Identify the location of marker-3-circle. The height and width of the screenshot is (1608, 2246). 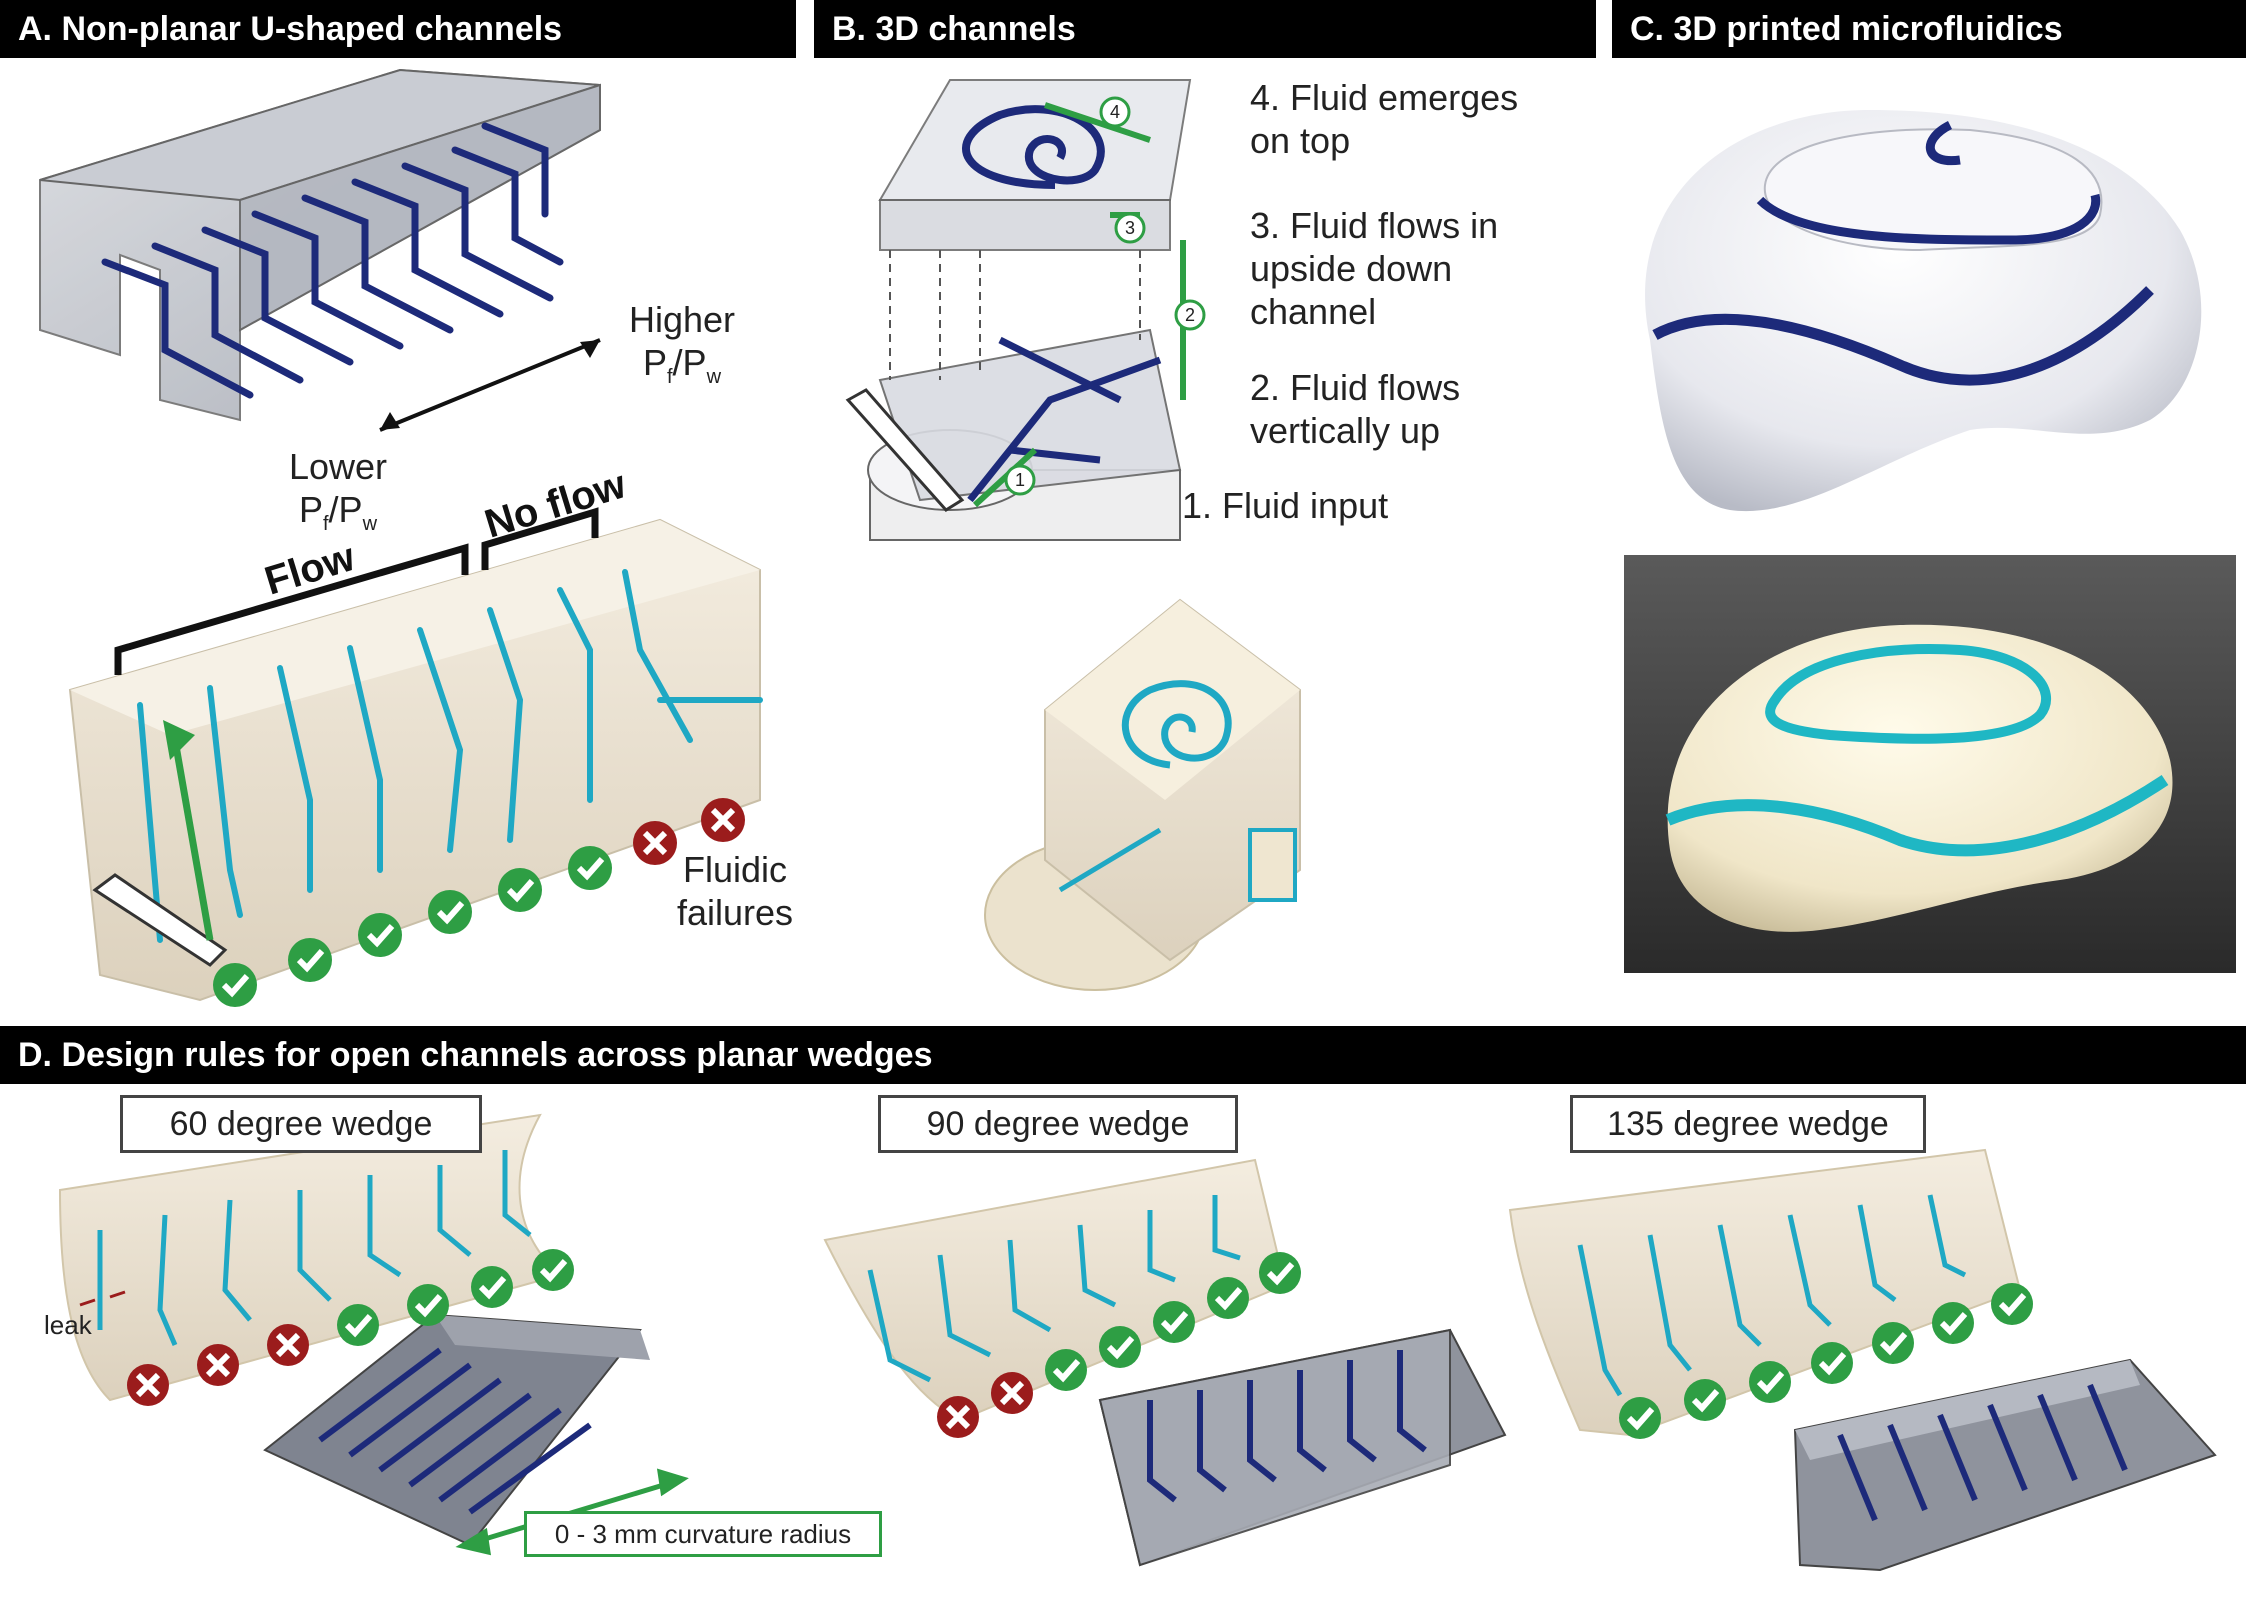
(1130, 228).